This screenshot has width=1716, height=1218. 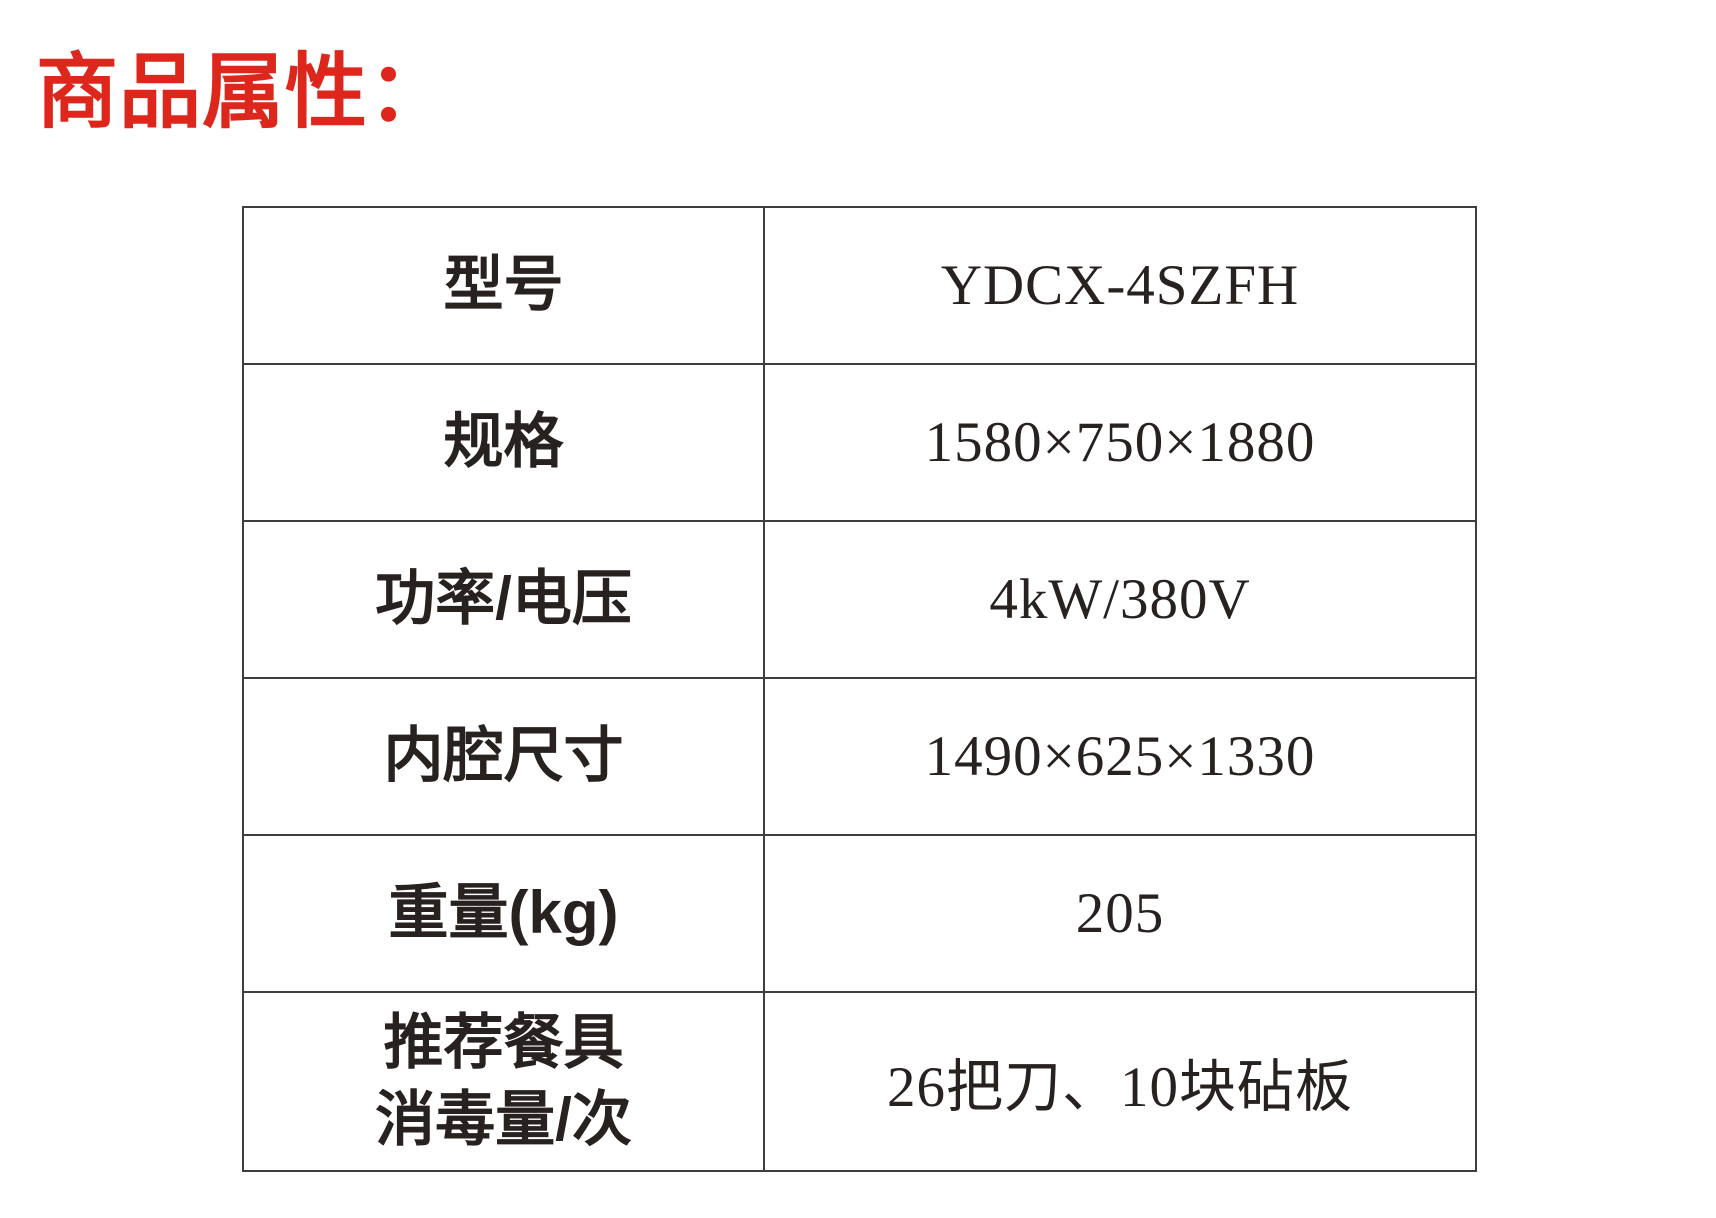 I want to click on spec-label-model: 型号, so click(x=503, y=285).